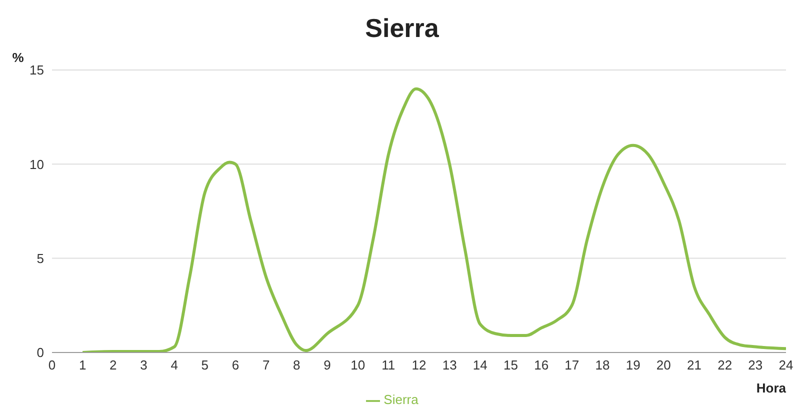 This screenshot has width=804, height=417. I want to click on x-tick-label: 19, so click(633, 365).